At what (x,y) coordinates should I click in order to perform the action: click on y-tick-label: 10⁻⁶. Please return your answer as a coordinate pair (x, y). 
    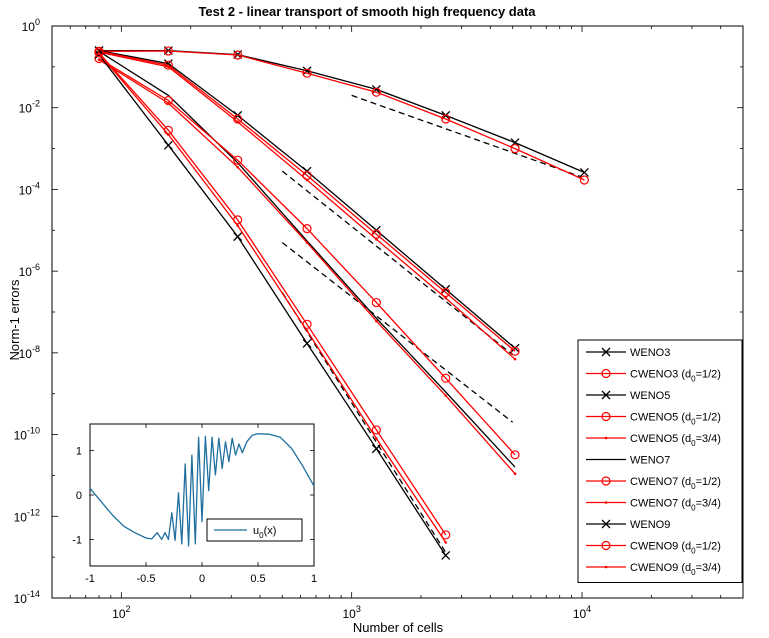
    Looking at the image, I should click on (29, 270).